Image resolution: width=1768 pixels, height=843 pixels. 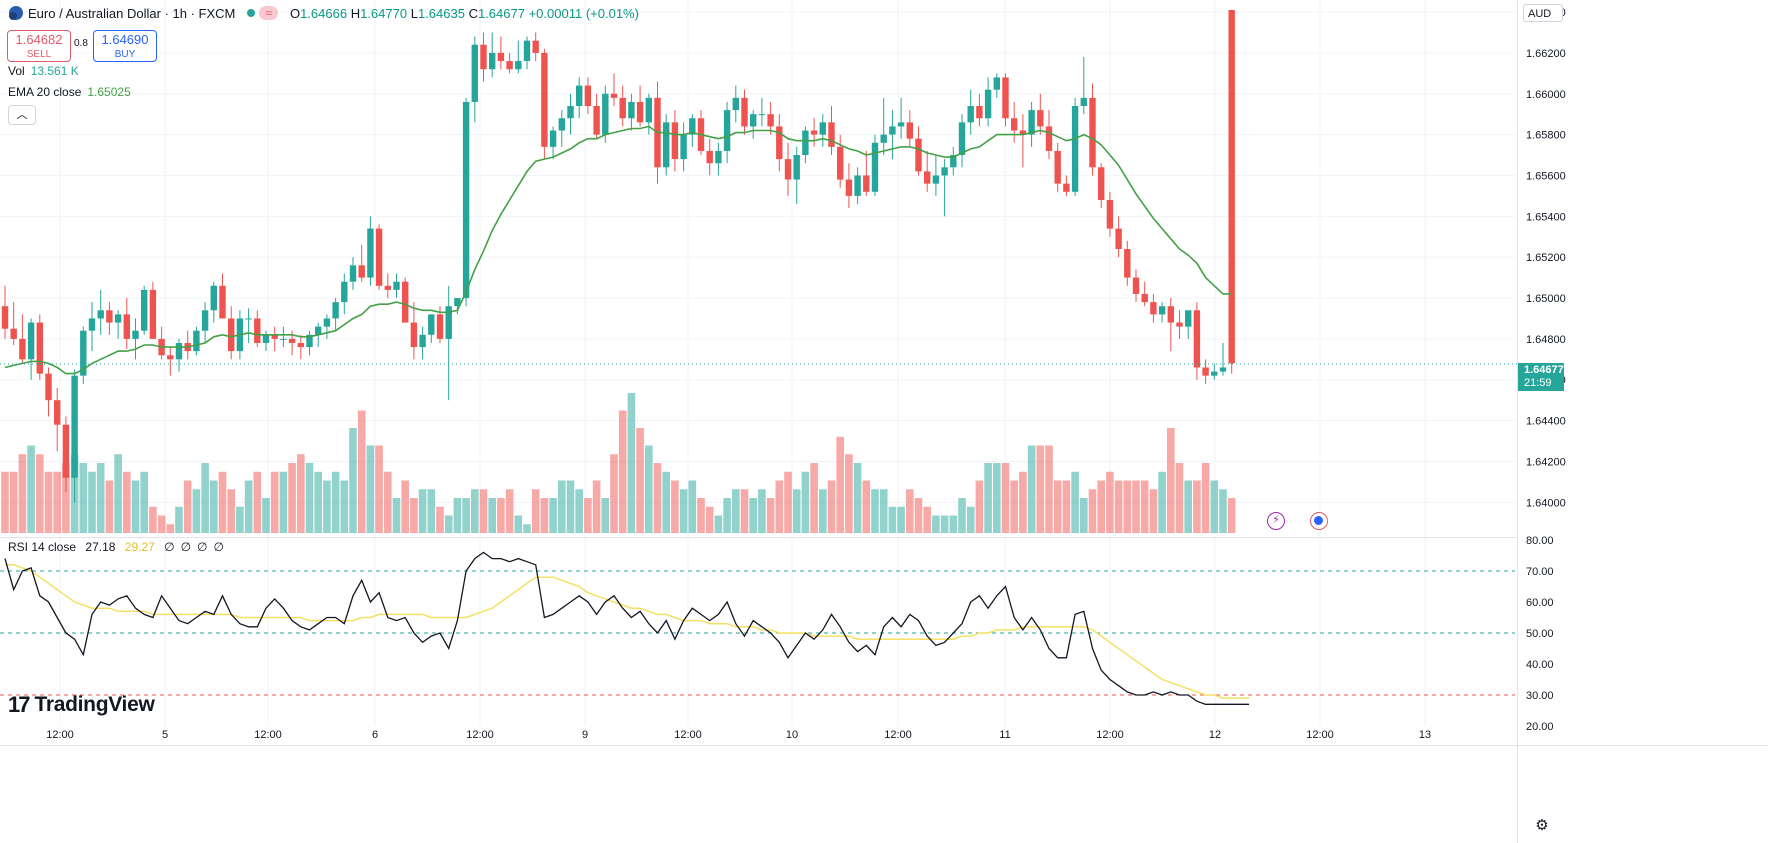 What do you see at coordinates (268, 13) in the screenshot?
I see `delayed-data-badge: ≈` at bounding box center [268, 13].